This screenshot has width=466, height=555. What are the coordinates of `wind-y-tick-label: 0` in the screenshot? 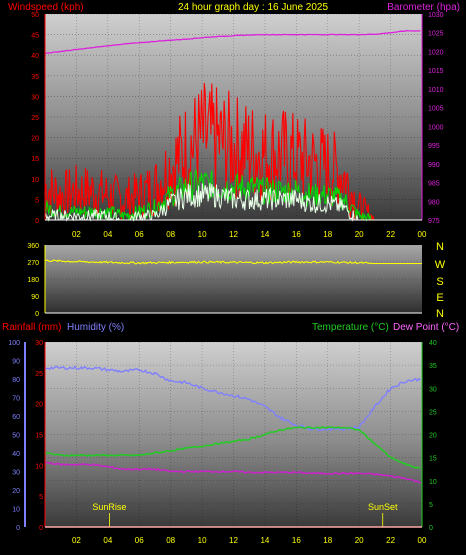 It's located at (37, 221).